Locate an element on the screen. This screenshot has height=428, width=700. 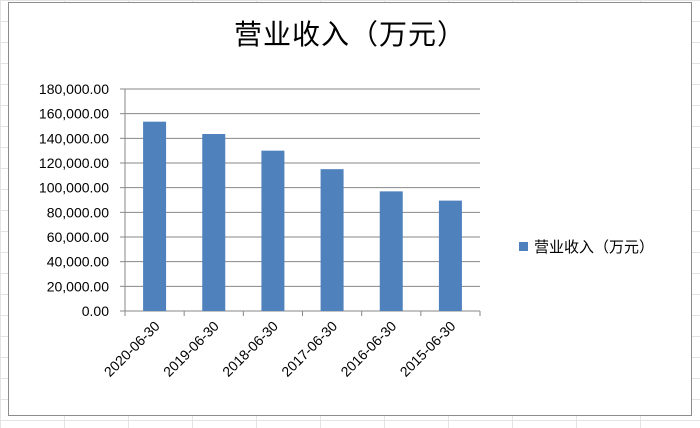
chart-title: 营业收入（万元） is located at coordinates (349, 34).